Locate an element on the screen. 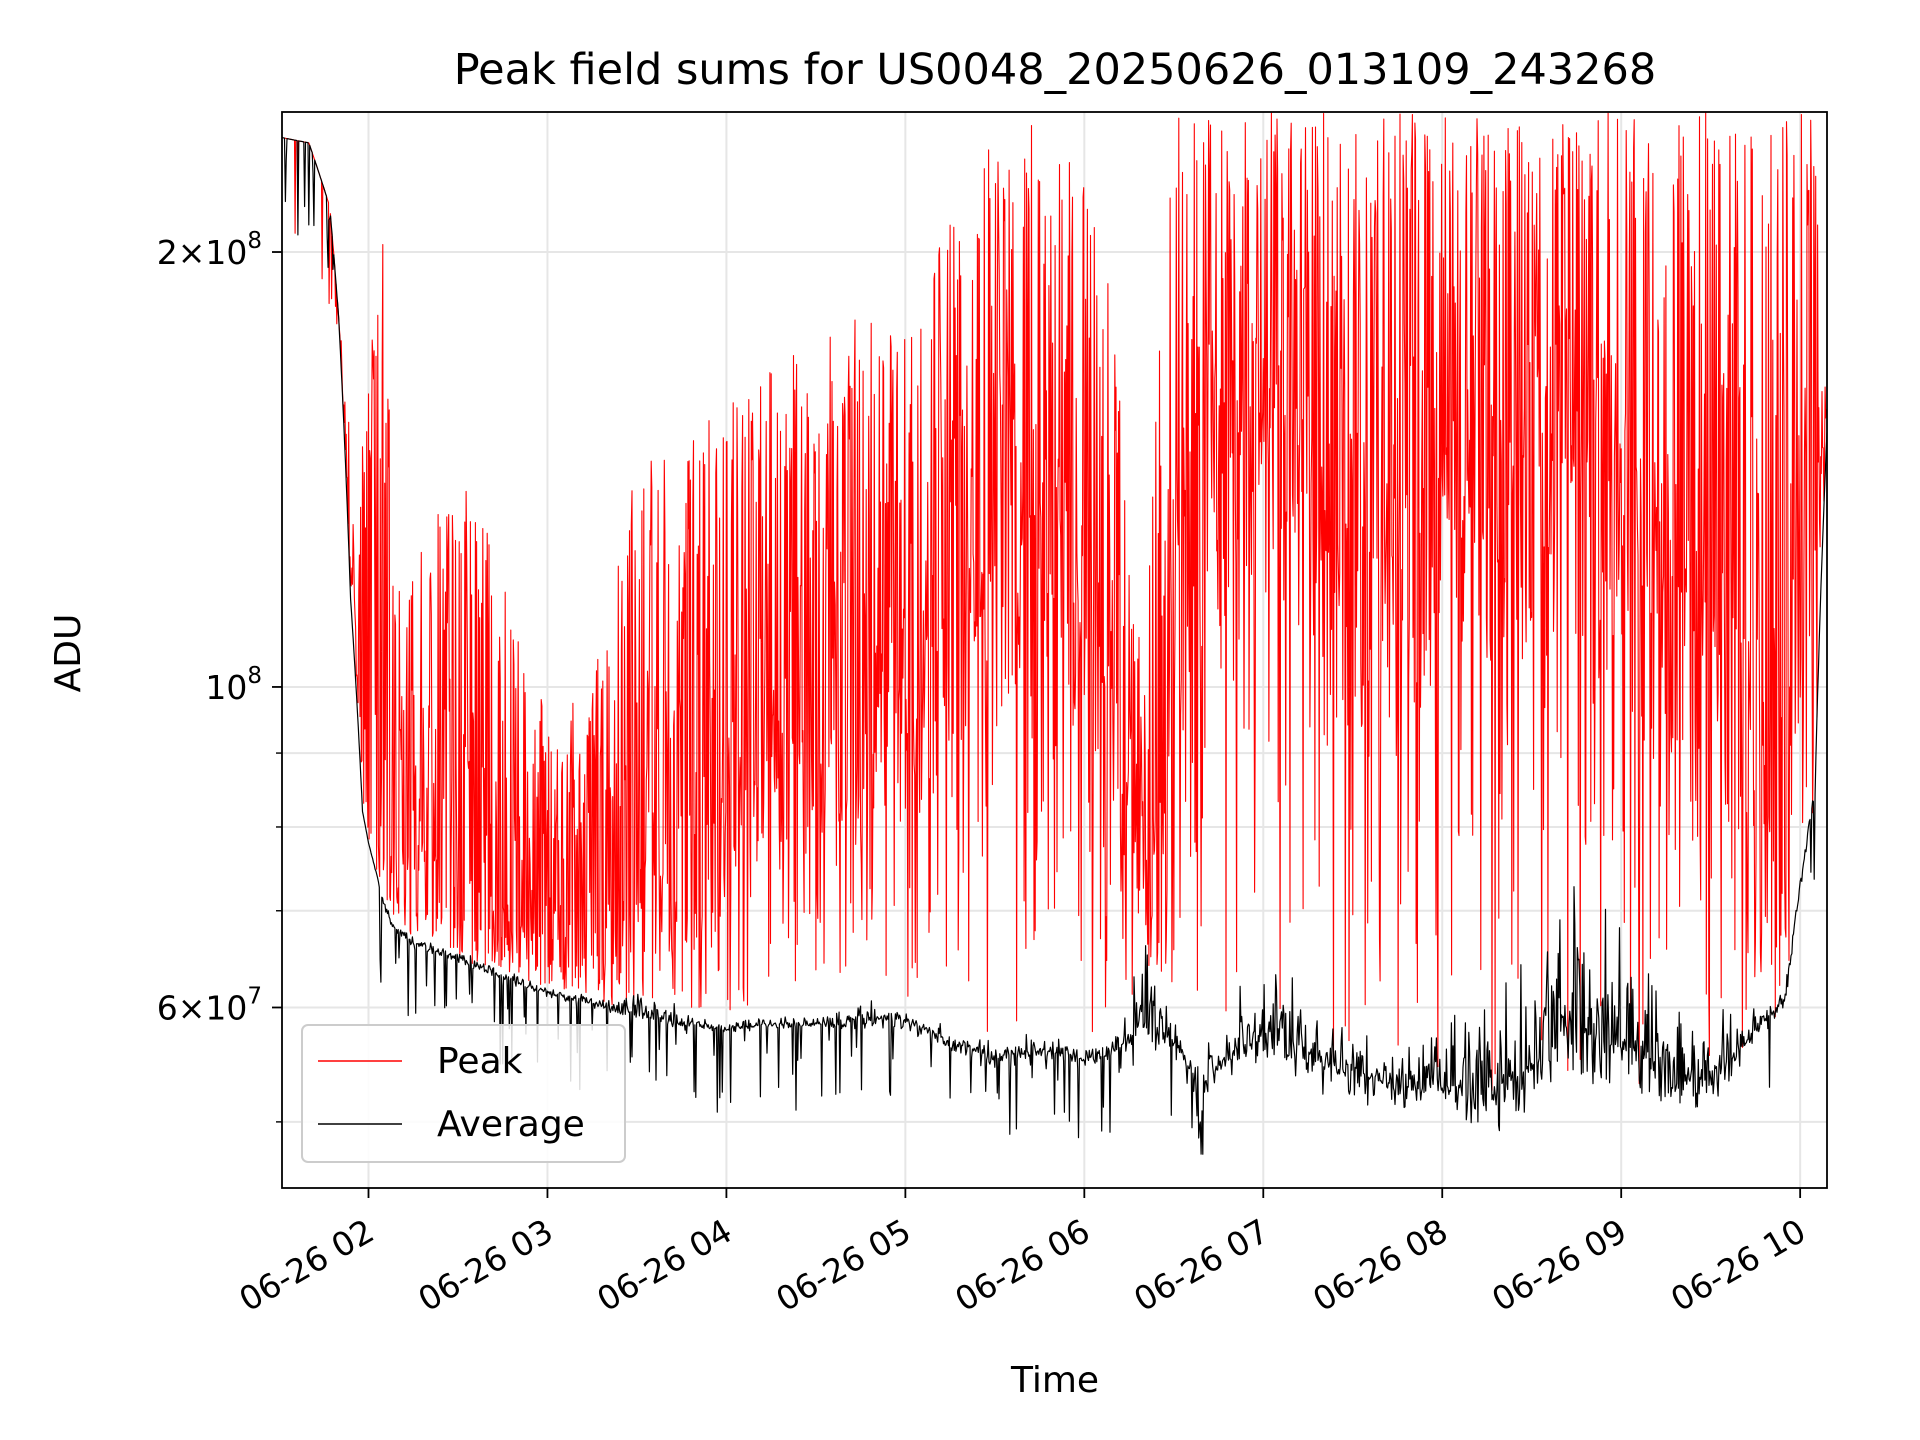  y-tick-label: 6×107 is located at coordinates (209, 1005).